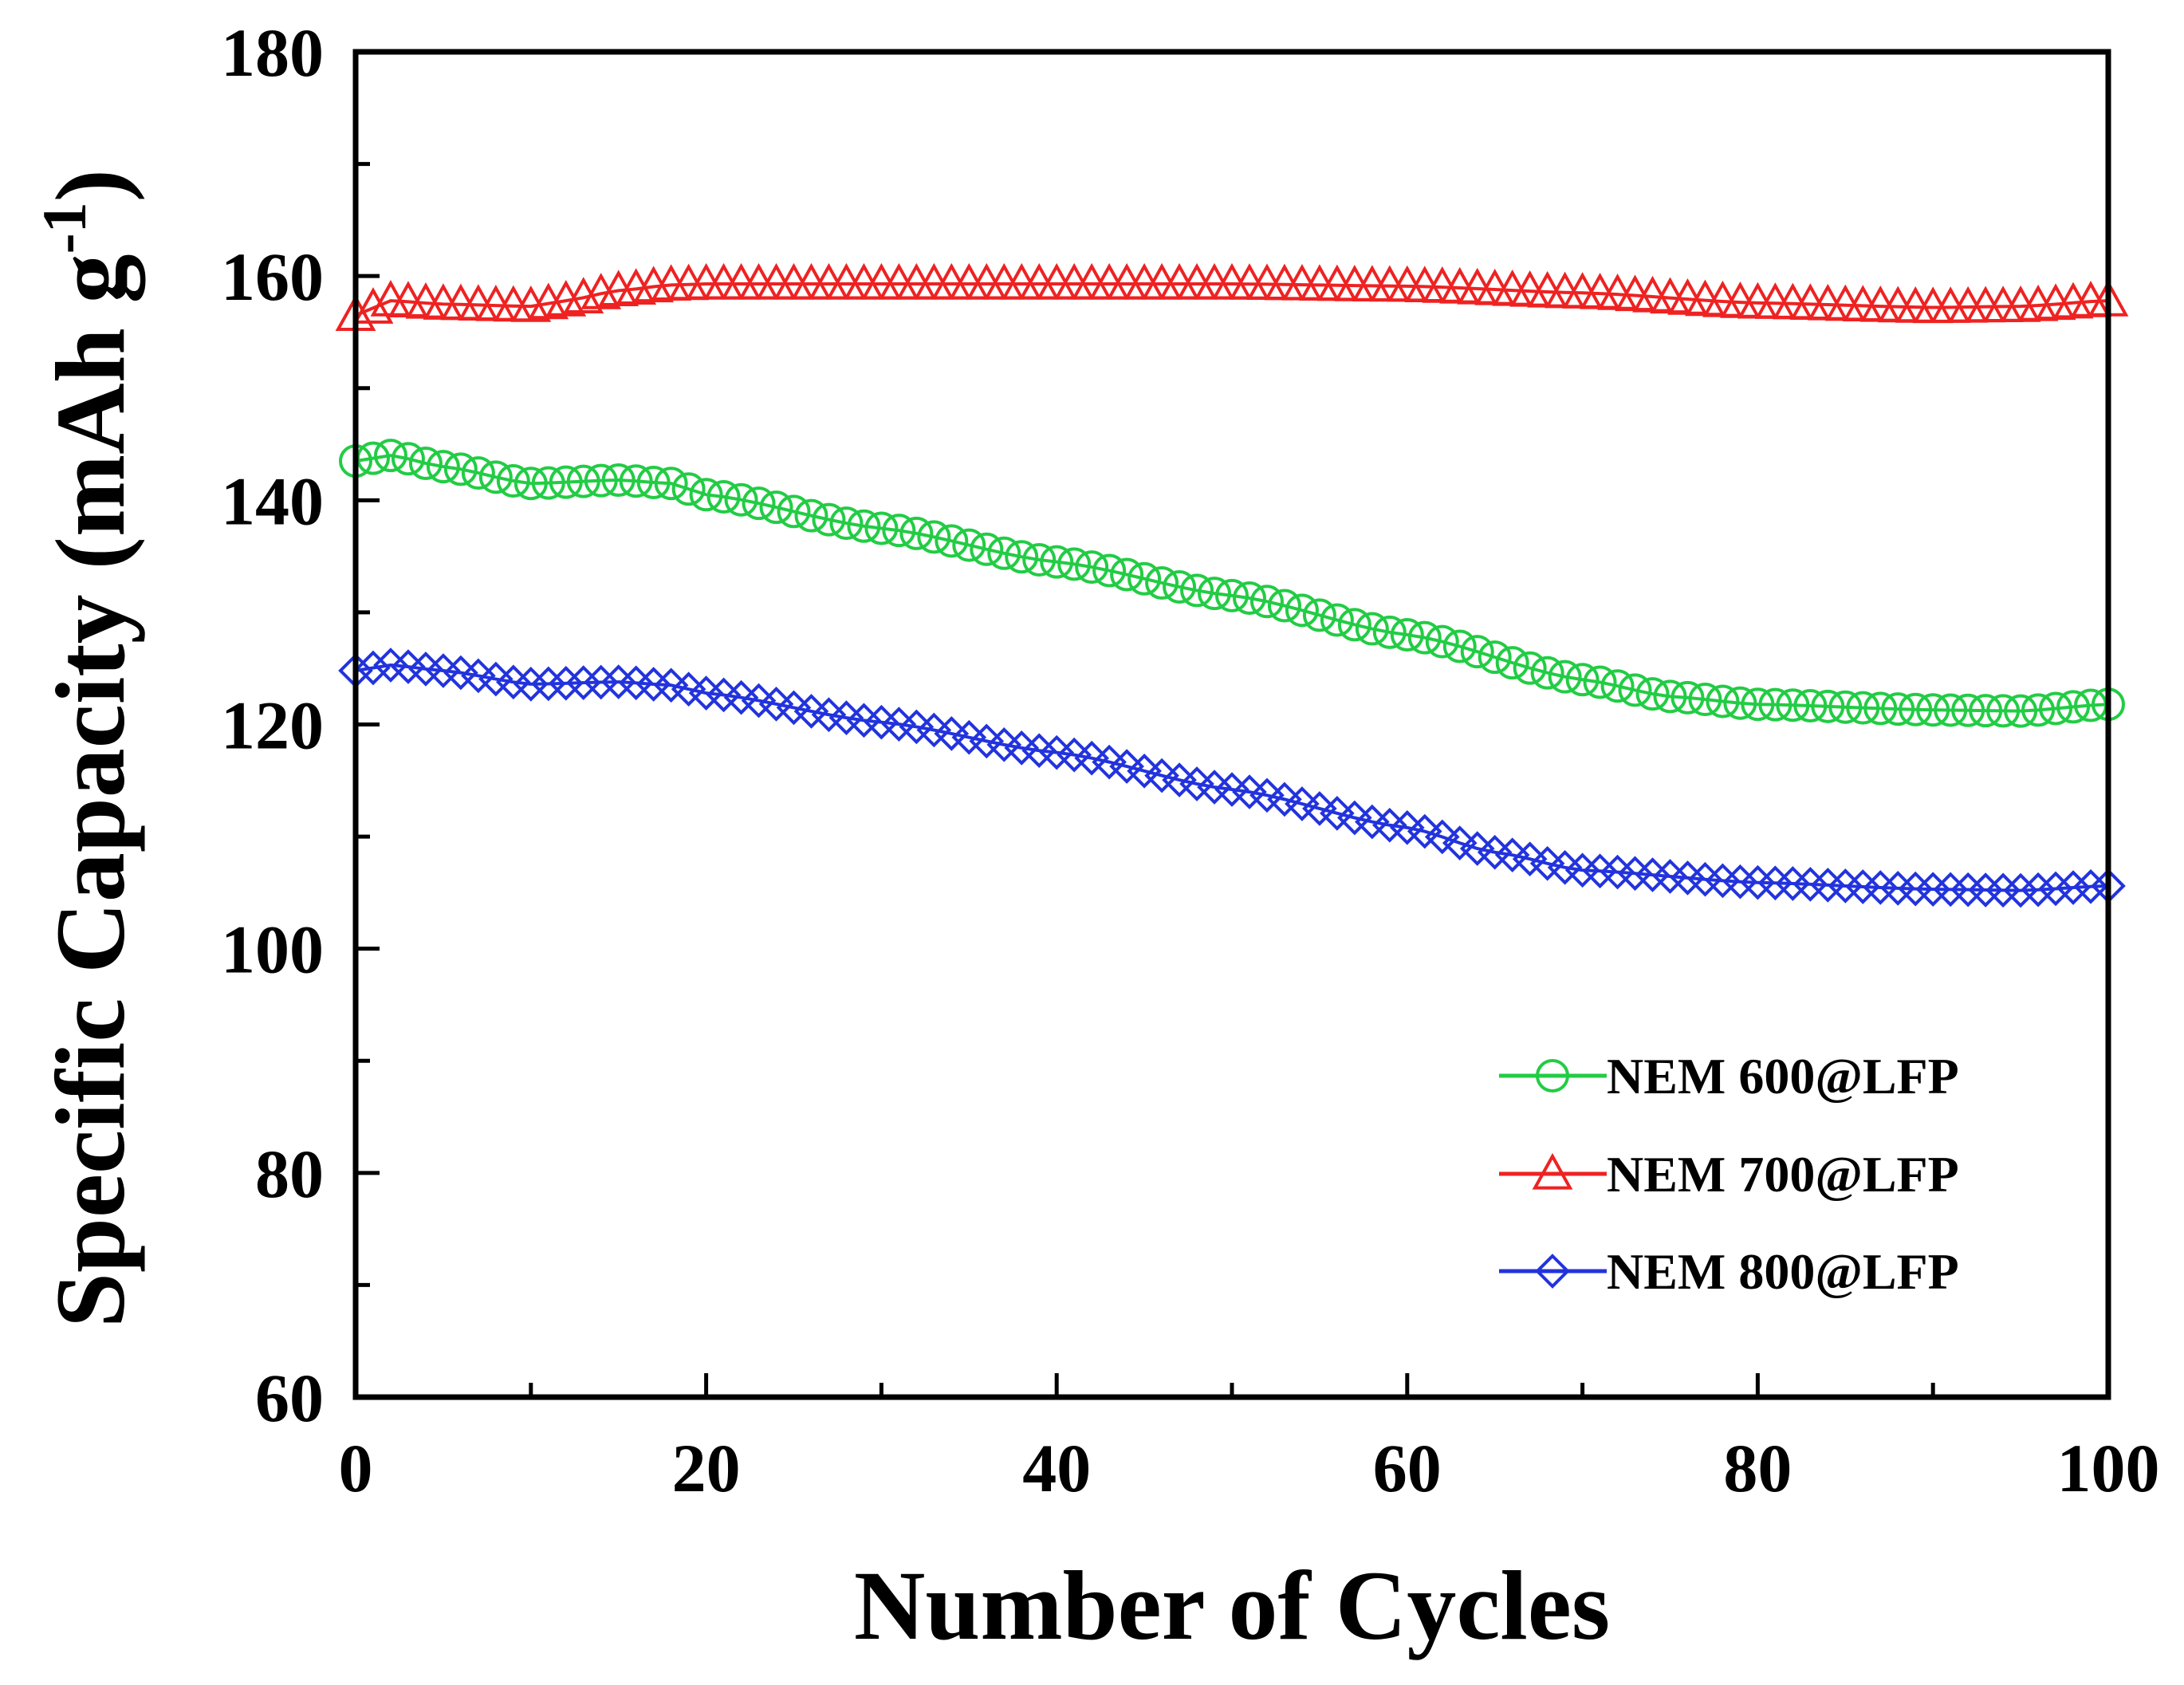  What do you see at coordinates (90, 185) in the screenshot?
I see `y-axis-title-close: )` at bounding box center [90, 185].